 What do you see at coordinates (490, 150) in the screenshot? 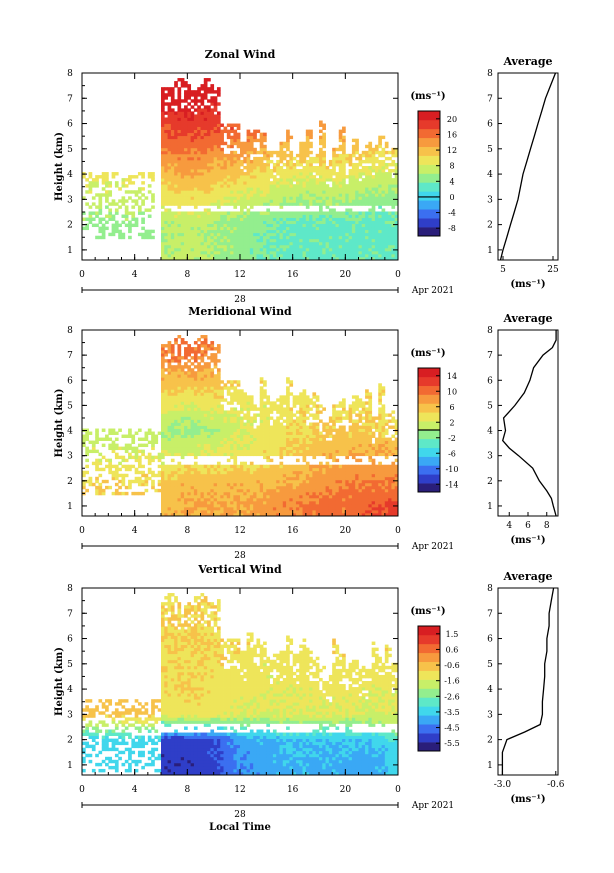
I see `profile-y-tick-label: 5` at bounding box center [490, 150].